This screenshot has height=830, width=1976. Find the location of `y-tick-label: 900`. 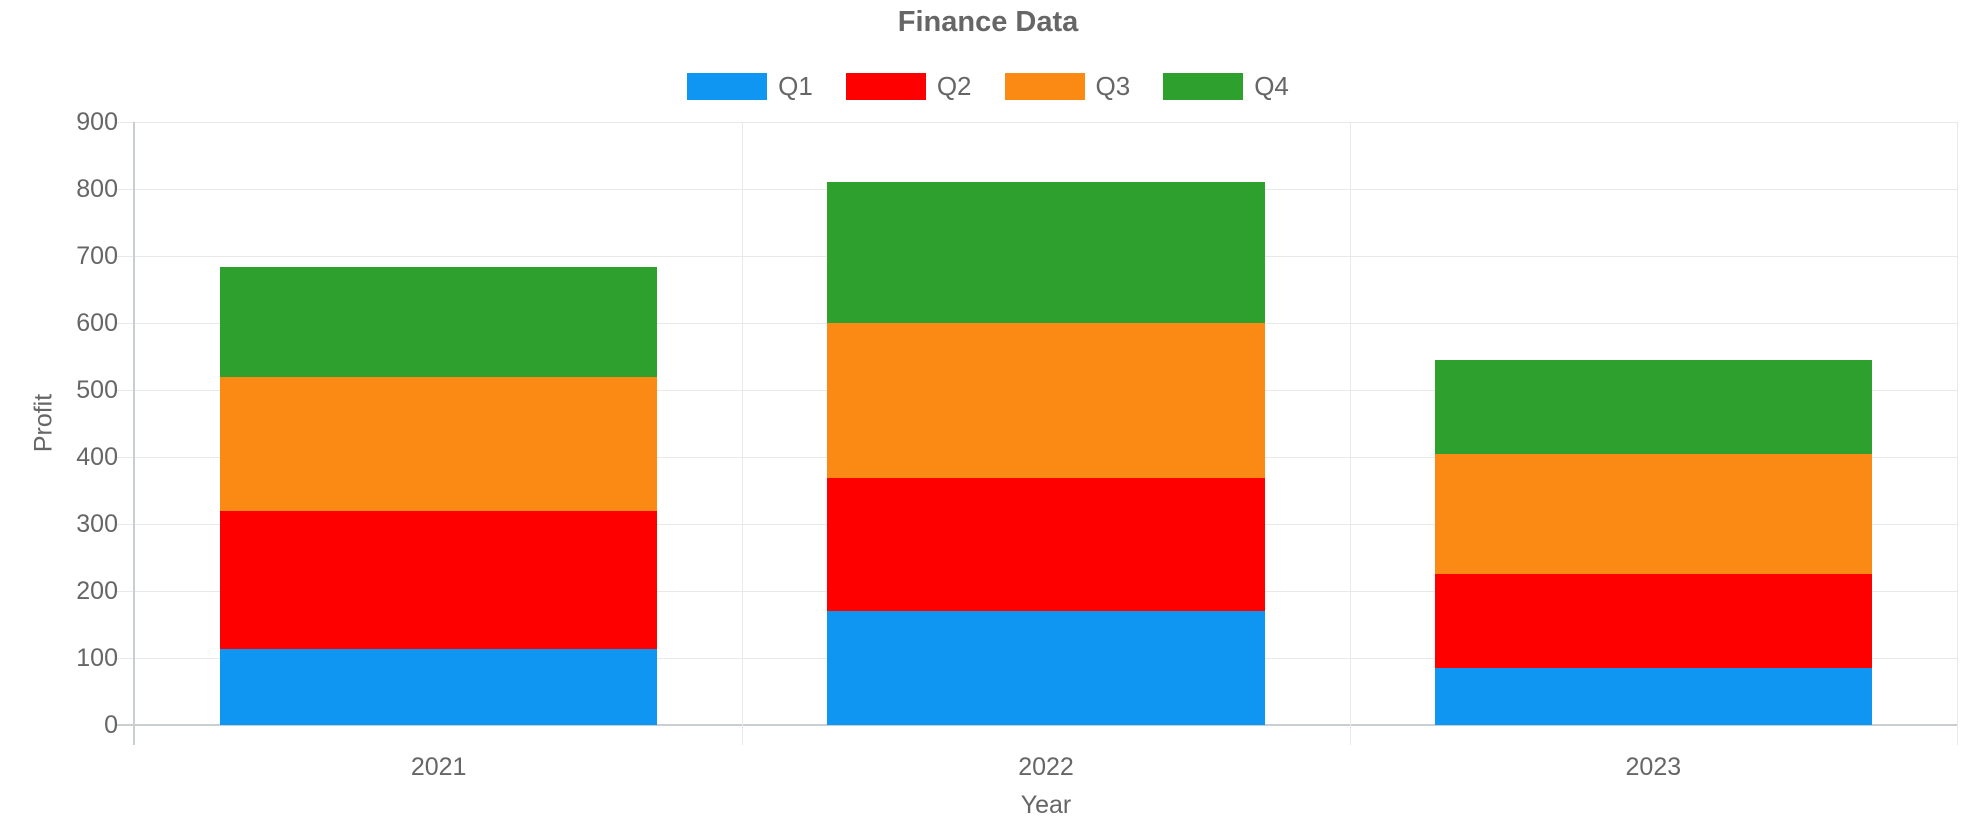

y-tick-label: 900 is located at coordinates (97, 122).